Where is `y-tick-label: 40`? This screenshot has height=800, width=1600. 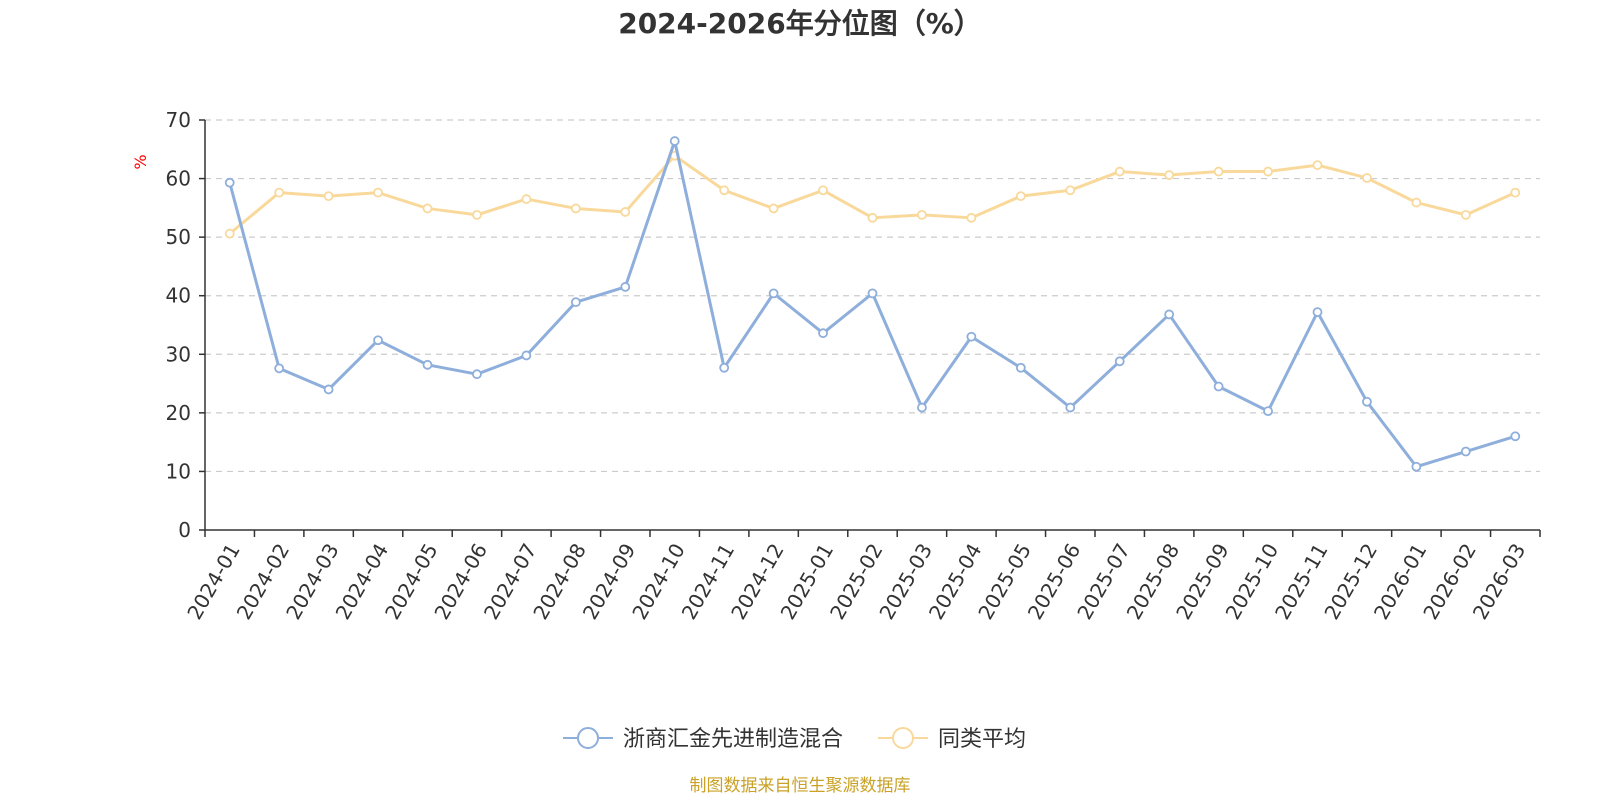
y-tick-label: 40 is located at coordinates (178, 296).